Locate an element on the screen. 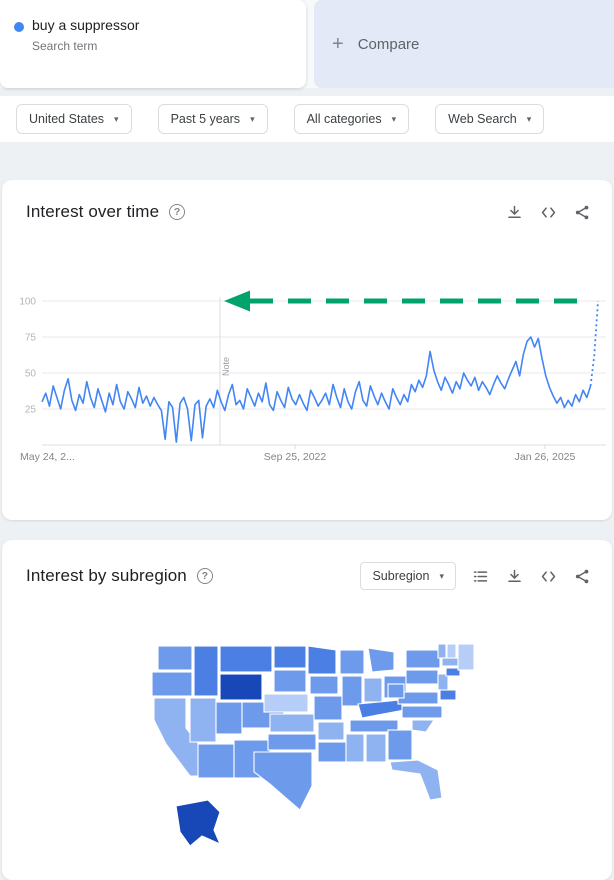 The width and height of the screenshot is (614, 880). state-nc is located at coordinates (422, 712).